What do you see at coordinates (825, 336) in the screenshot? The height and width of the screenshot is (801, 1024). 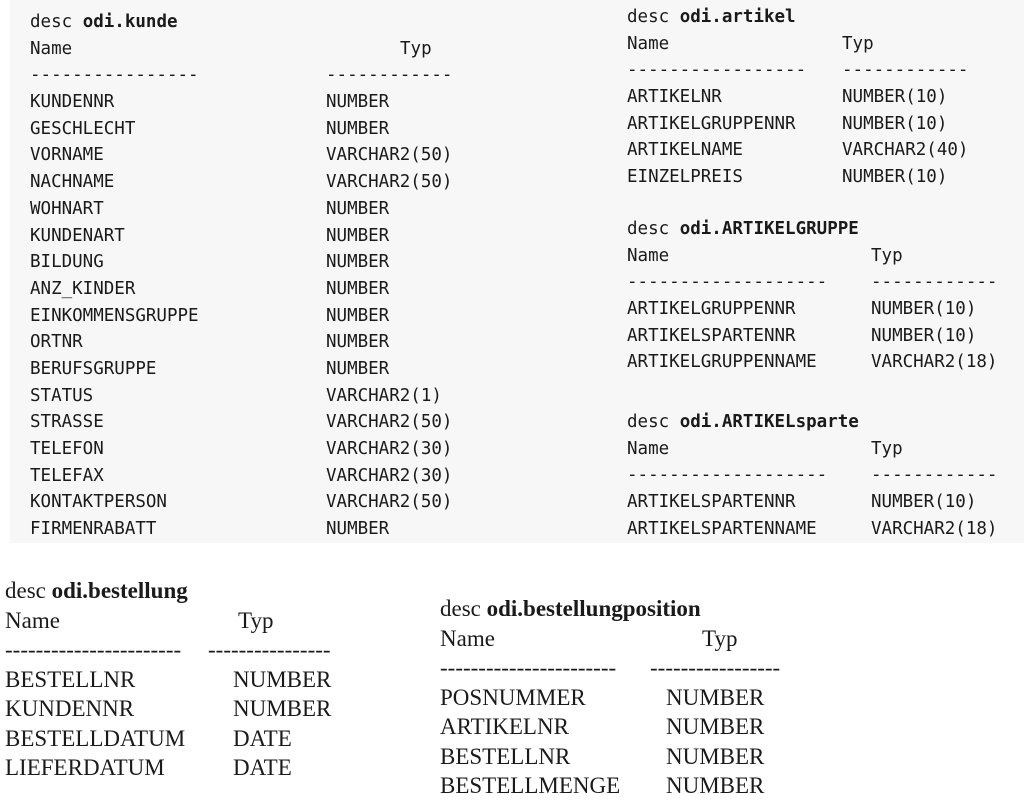 I see `column-row: ARTIKELSPARTENNR NUMBER(10)` at bounding box center [825, 336].